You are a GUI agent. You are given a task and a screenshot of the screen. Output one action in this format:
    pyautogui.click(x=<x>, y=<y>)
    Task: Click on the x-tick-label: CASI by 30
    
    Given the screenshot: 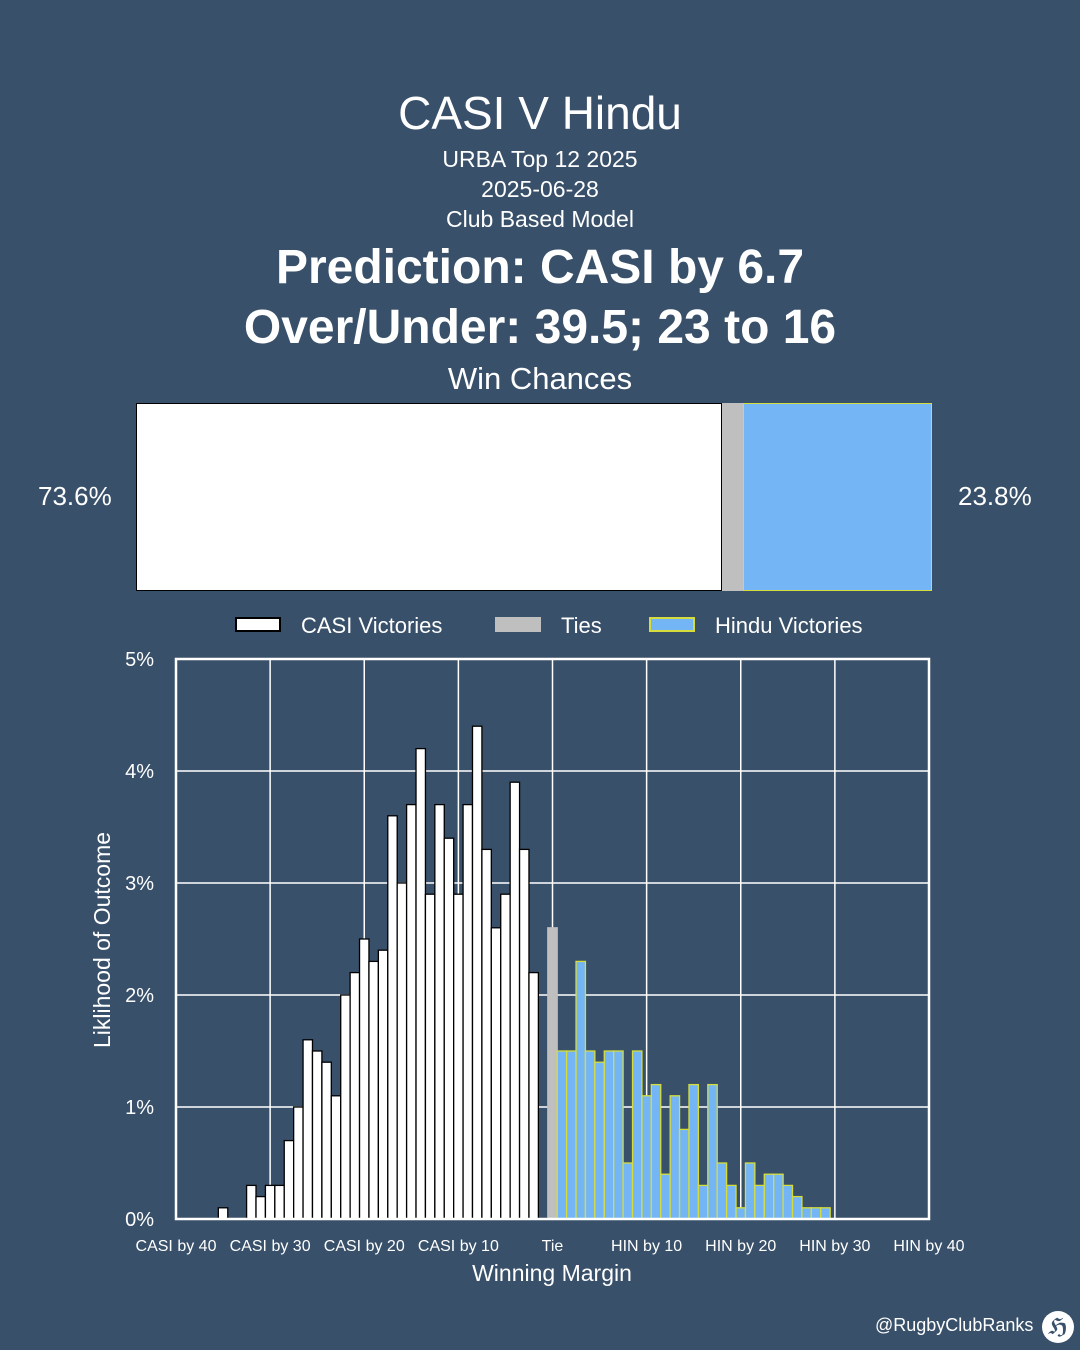 What is the action you would take?
    pyautogui.click(x=270, y=1246)
    